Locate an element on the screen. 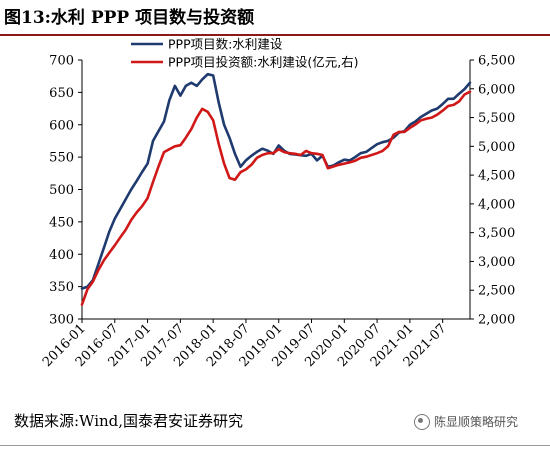 This screenshot has height=450, width=550. wechat-icon is located at coordinates (422, 421).